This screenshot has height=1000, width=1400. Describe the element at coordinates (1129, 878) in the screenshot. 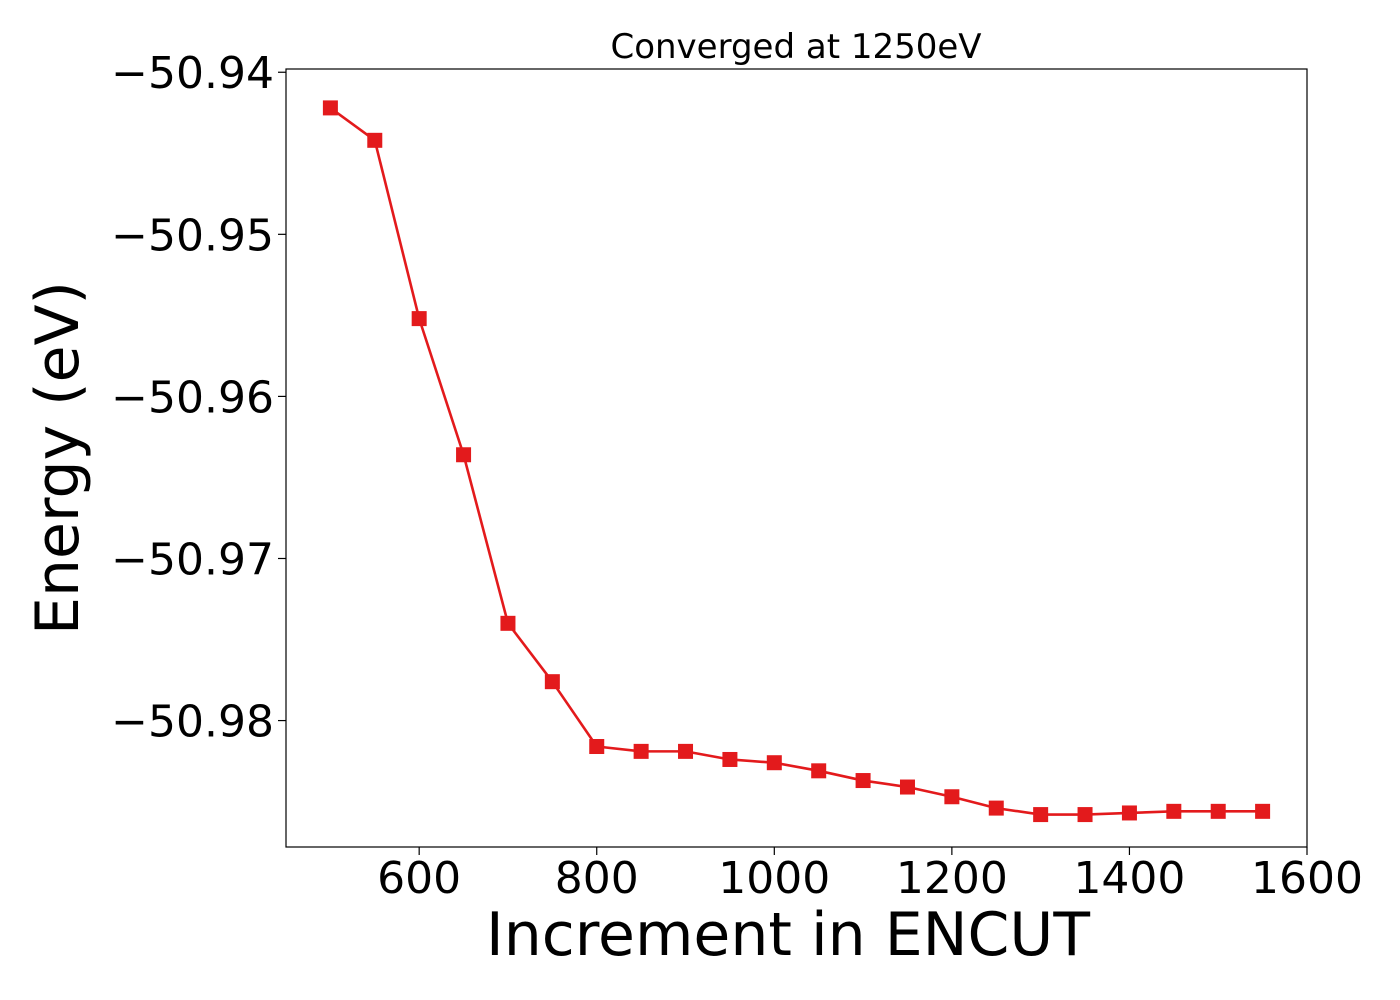

I see `x-tick-label: 1400` at that location.